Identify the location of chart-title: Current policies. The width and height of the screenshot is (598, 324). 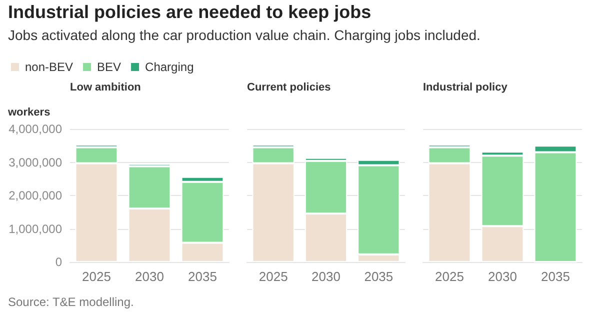
(289, 88).